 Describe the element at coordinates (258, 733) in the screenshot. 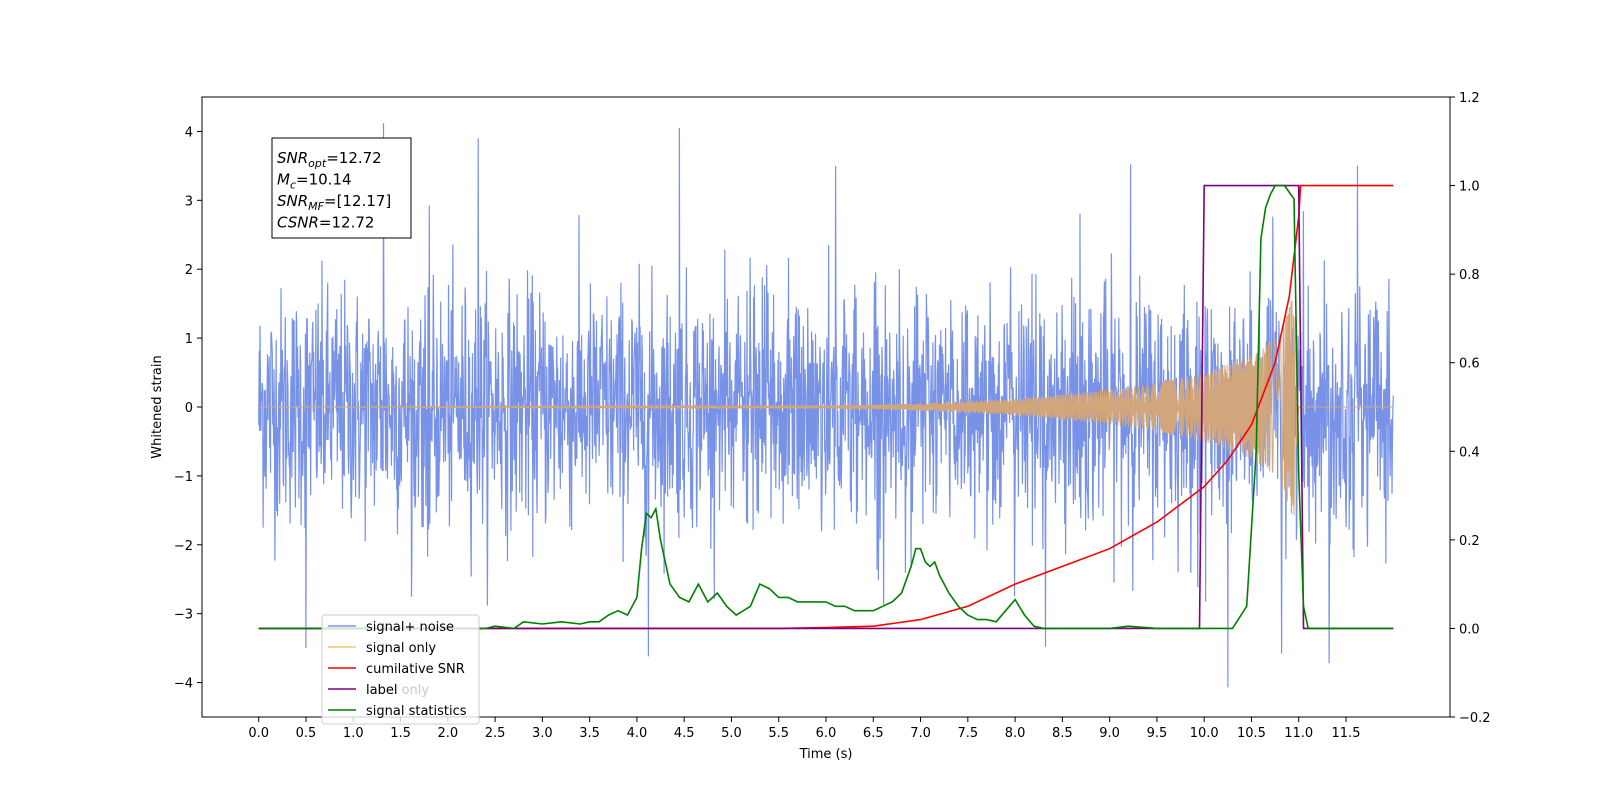

I see `x-tick-label: 0.0` at that location.